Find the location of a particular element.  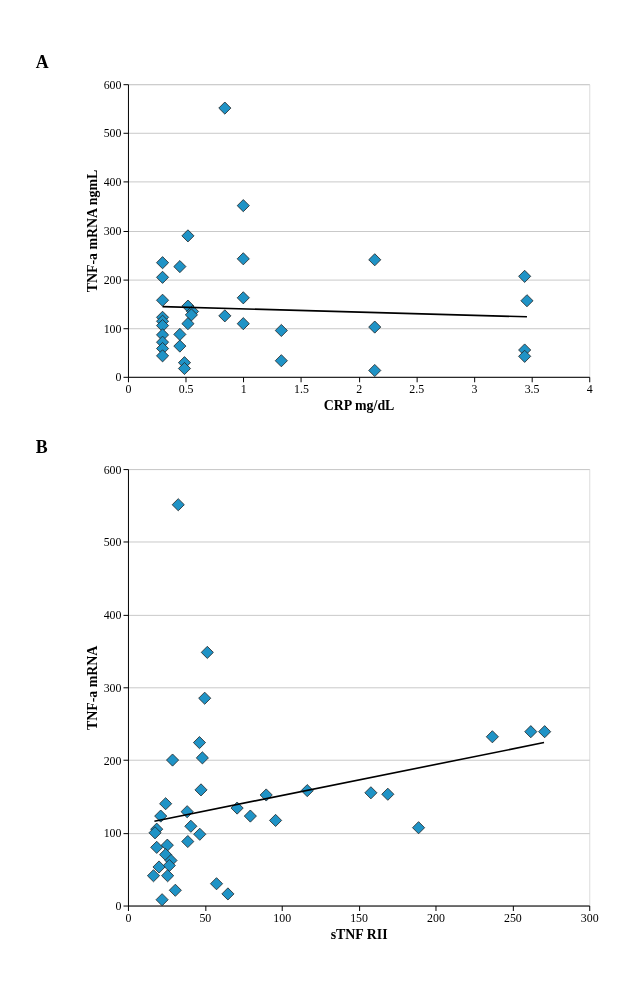

x-tick-label: 2 is located at coordinates (359, 389).